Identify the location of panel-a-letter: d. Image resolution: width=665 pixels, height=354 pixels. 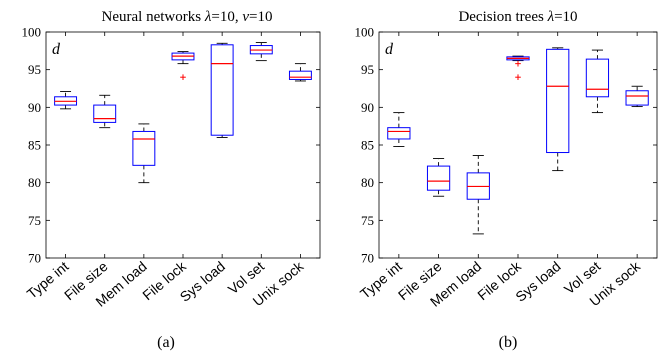
(56, 49).